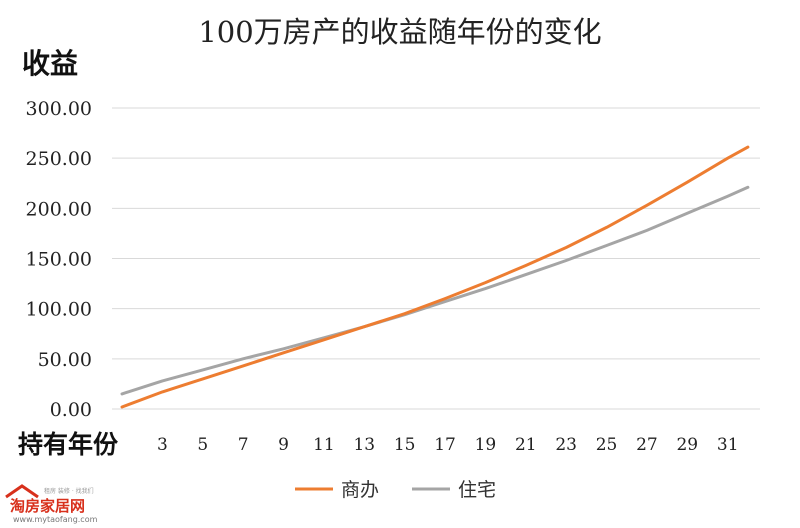  I want to click on x-axis-label: 持有年份, so click(68, 444).